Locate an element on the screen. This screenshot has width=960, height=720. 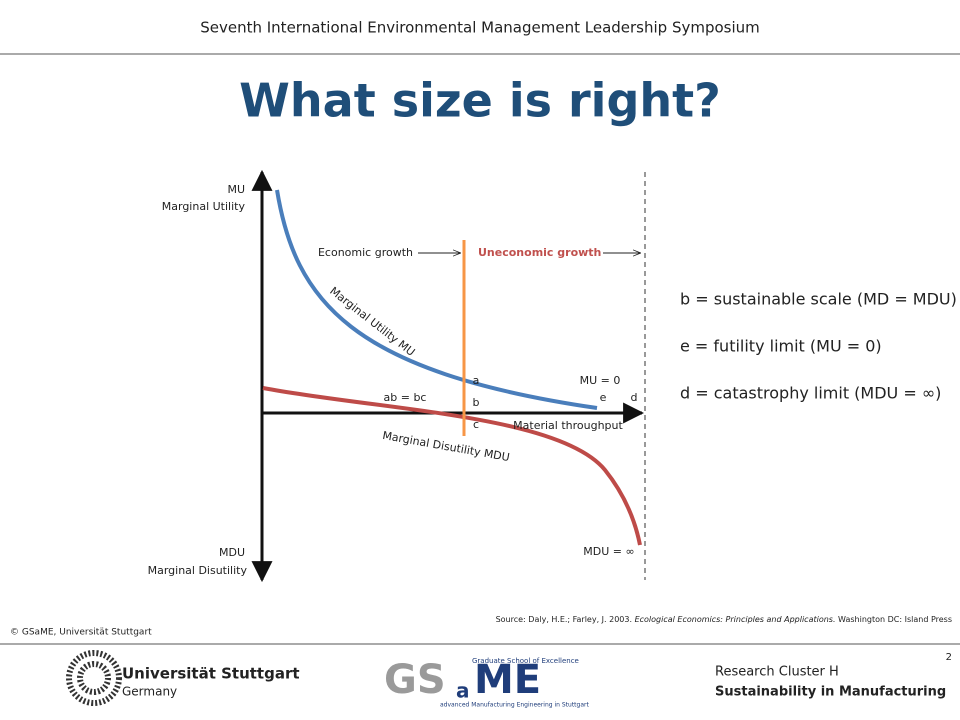
uni-emblem is located at coordinates (94, 678).